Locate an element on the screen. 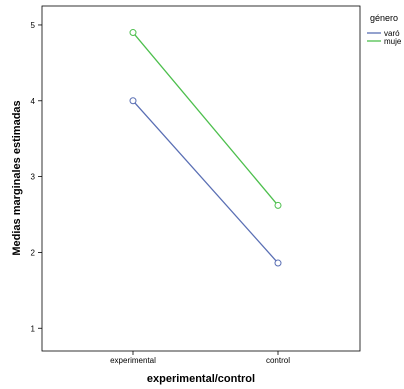 The width and height of the screenshot is (404, 389). legend-label: varó is located at coordinates (392, 33).